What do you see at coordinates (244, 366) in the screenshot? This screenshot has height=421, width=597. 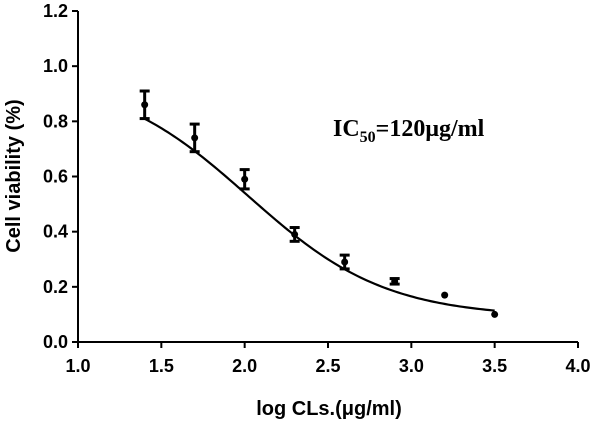 I see `x-tick-label: 2.0` at bounding box center [244, 366].